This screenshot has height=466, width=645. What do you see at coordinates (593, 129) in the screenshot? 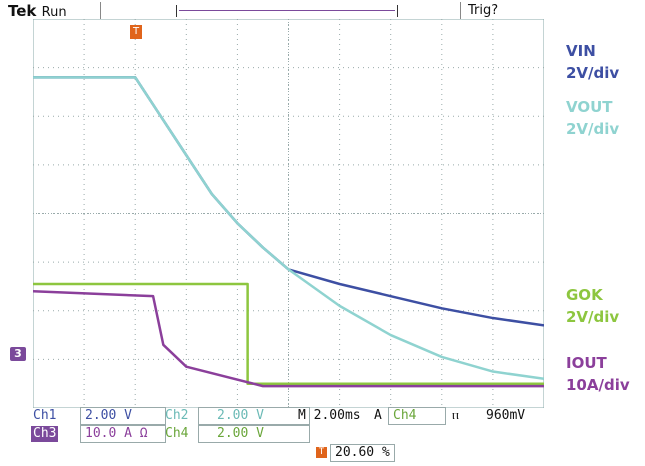
I see `legend-vout-scale: 2V/div` at bounding box center [593, 129].